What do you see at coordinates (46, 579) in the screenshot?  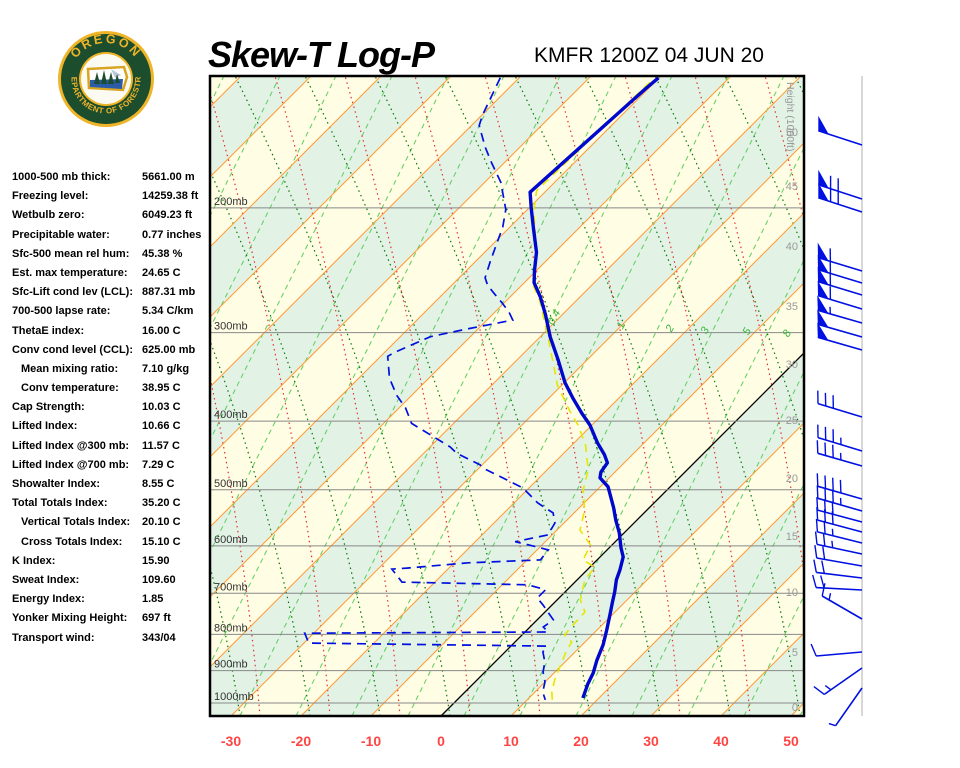 I see `index-label: Sweat Index:` at bounding box center [46, 579].